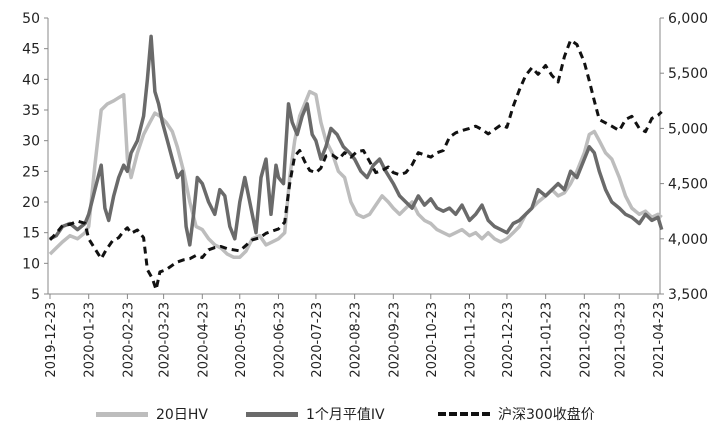  Describe the element at coordinates (35, 295) in the screenshot. I see `y-left-tick-label: 5` at that location.